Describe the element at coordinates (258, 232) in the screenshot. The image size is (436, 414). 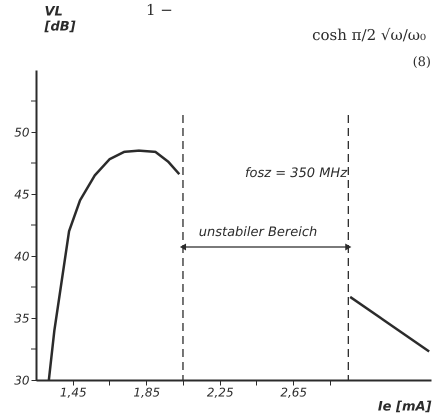
I see `annotation: unstabiler Bereich` at that location.